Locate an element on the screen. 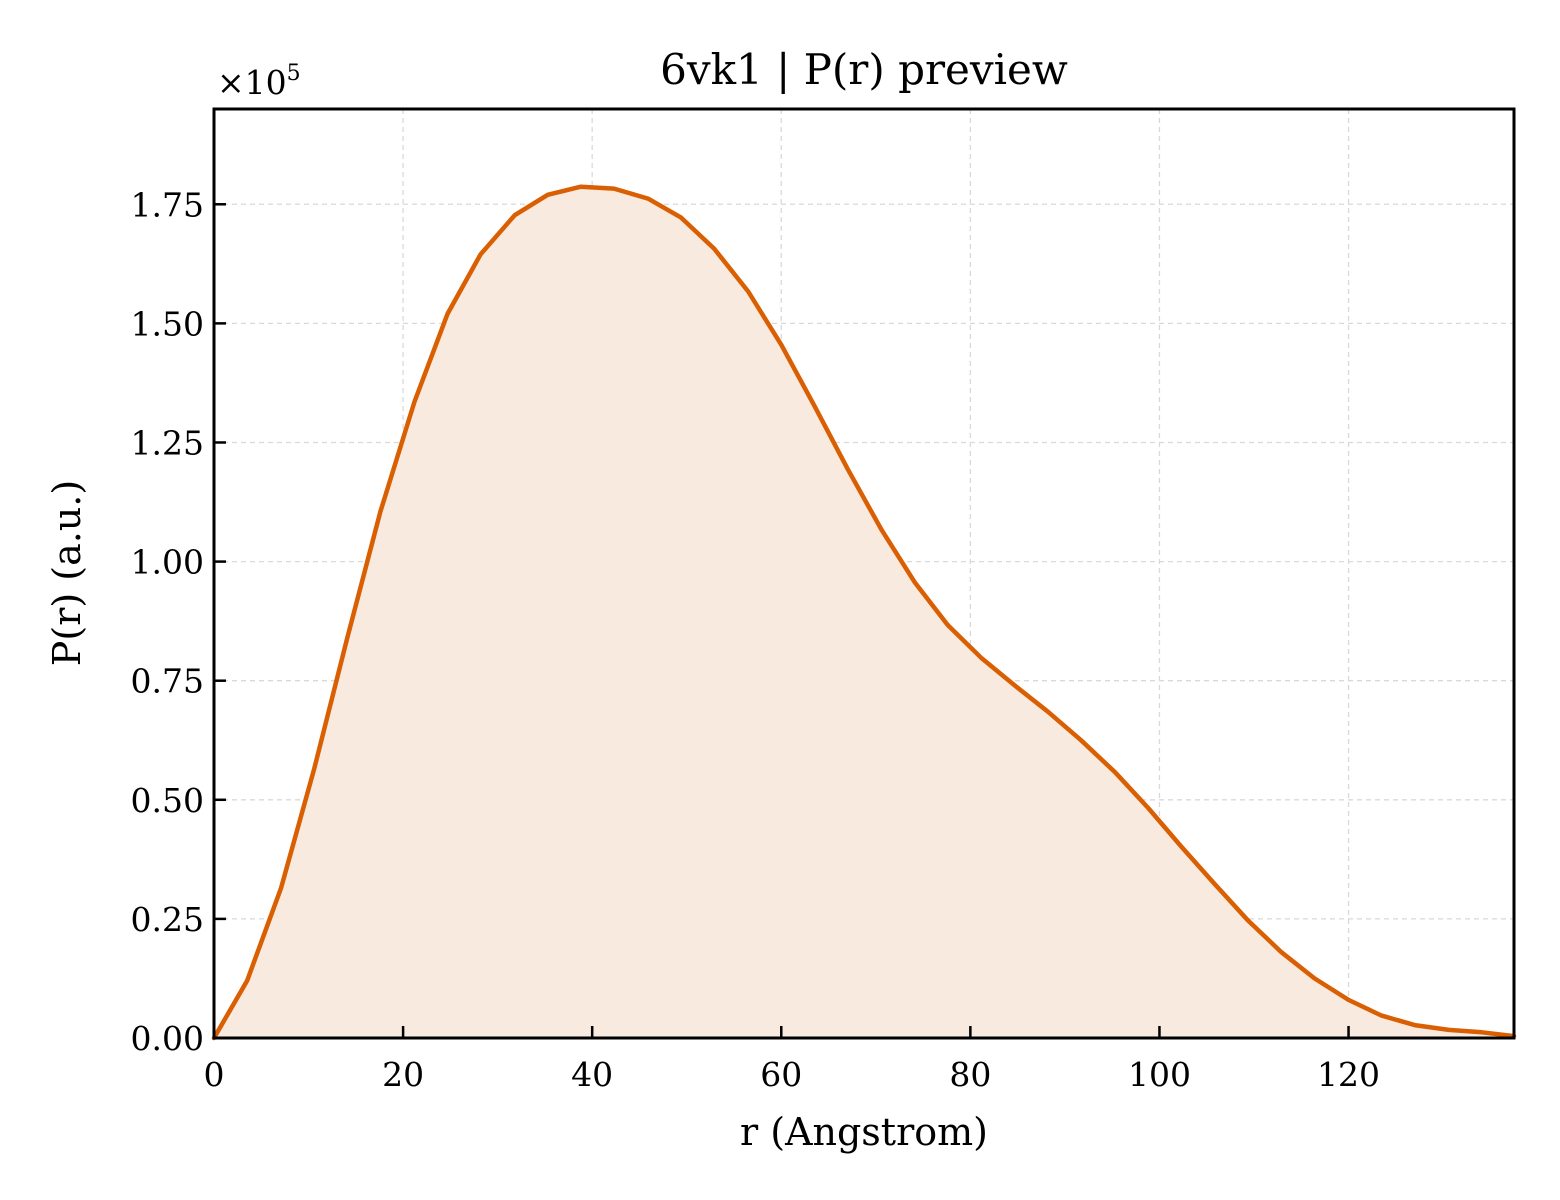 The height and width of the screenshot is (1200, 1560). y-axis: 0.00 0.25 0.50 0.75 1.00 1.25 1.50 1.75 is located at coordinates (178, 621).